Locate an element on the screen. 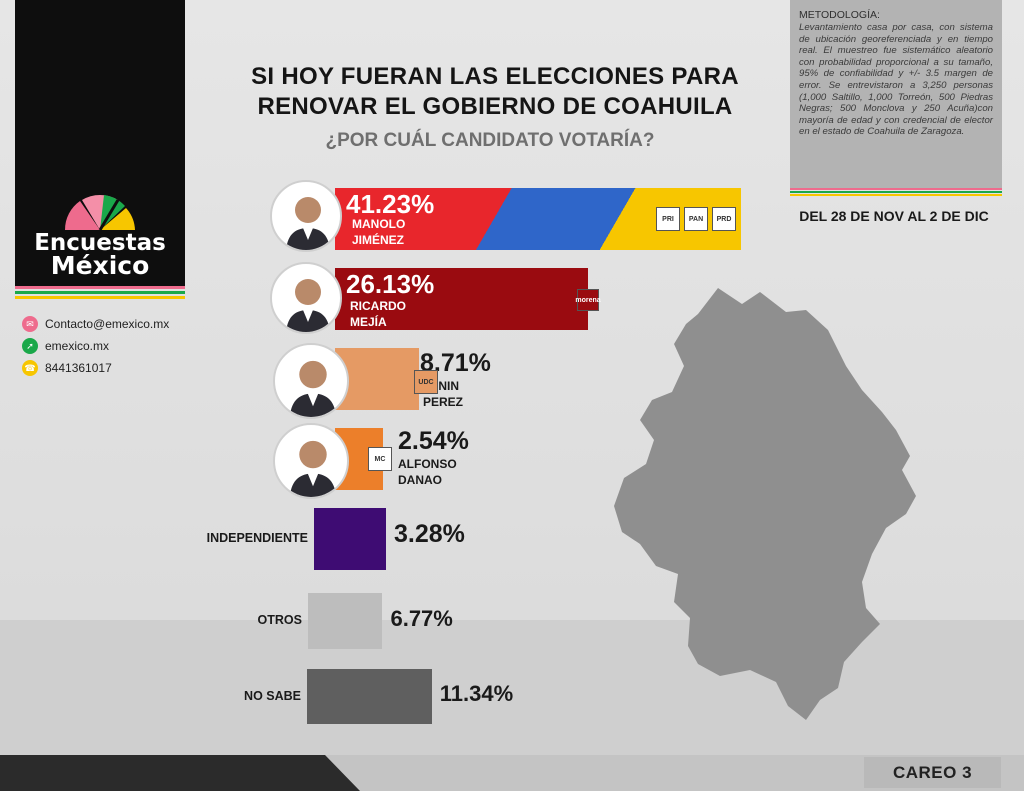  candidate-name-line1: RICARDO is located at coordinates (378, 306).